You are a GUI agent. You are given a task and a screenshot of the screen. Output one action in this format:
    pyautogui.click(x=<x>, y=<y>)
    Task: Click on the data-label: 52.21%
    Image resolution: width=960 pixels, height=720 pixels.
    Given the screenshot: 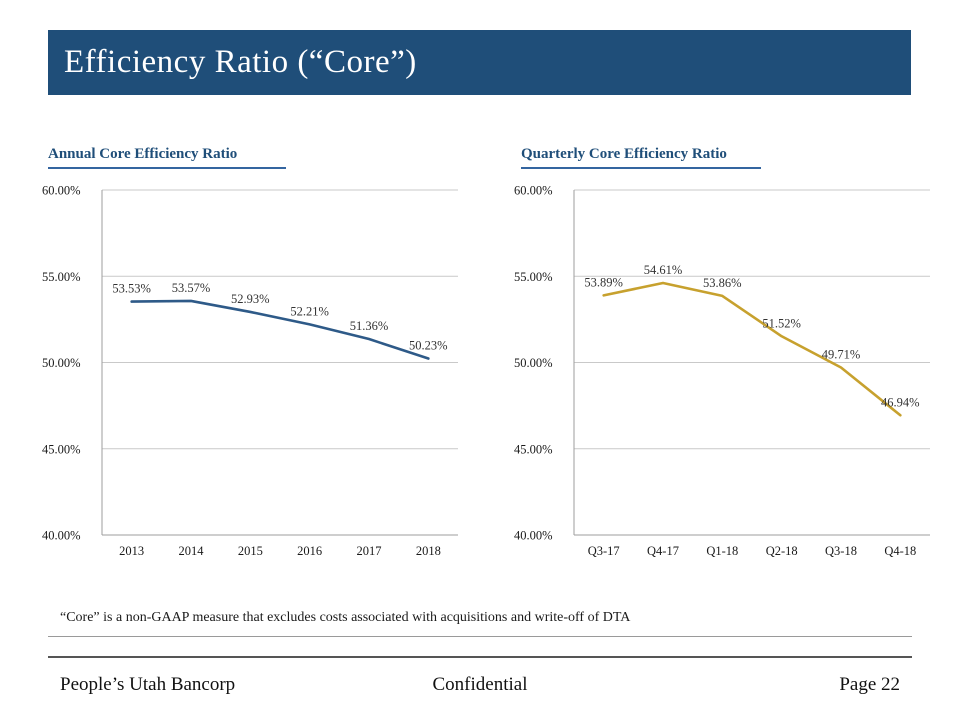 What is the action you would take?
    pyautogui.click(x=309, y=311)
    